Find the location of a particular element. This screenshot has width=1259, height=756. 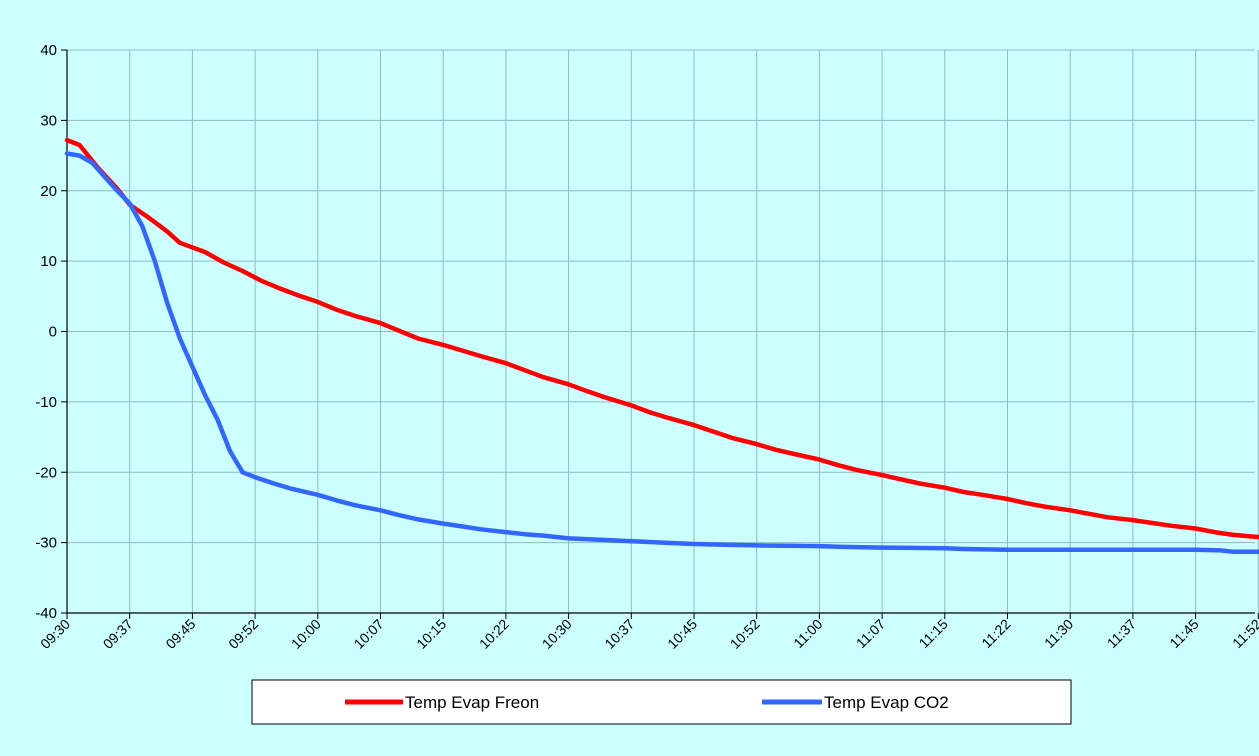

x-tick-label: 09:37 is located at coordinates (118, 634).